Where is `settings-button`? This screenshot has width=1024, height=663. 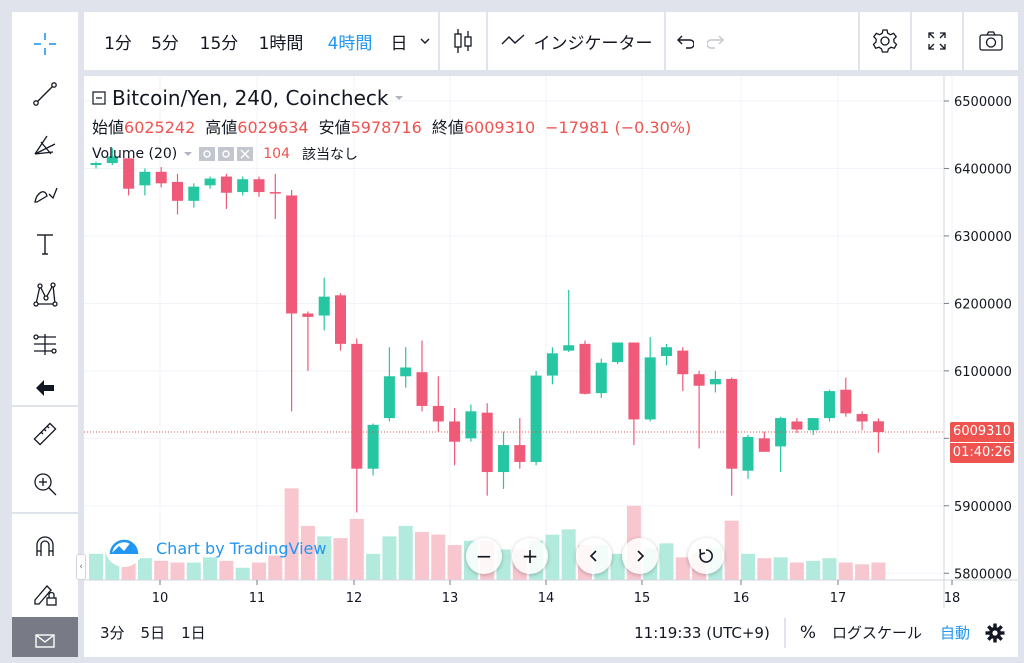 settings-button is located at coordinates (885, 41).